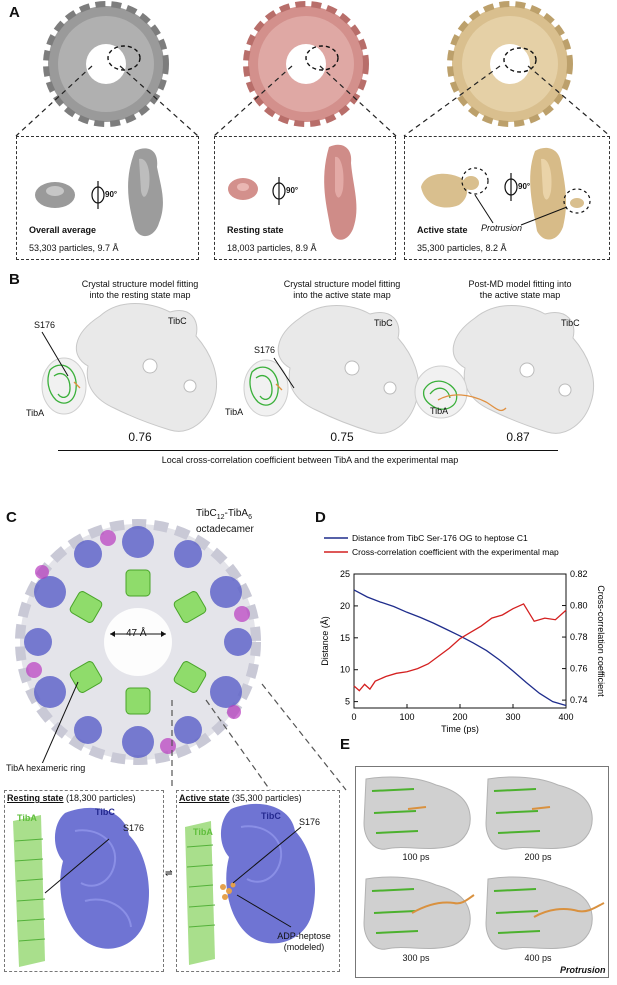 This screenshot has width=617, height=985. I want to click on panel-c-title-tiba: -TibA, so click(236, 513).